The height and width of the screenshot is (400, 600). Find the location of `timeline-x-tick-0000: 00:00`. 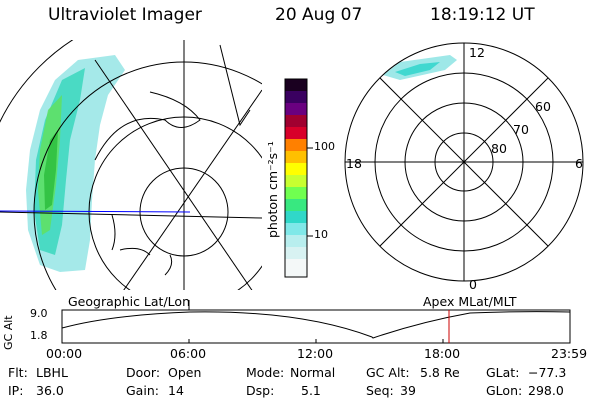

timeline-x-tick-0000: 00:00 is located at coordinates (64, 353).